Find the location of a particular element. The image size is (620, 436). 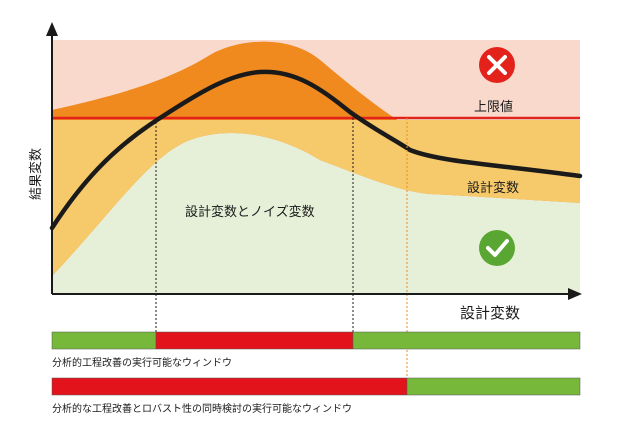

noise-band-label: 設計変数とノイズ変数 is located at coordinates (250, 212).